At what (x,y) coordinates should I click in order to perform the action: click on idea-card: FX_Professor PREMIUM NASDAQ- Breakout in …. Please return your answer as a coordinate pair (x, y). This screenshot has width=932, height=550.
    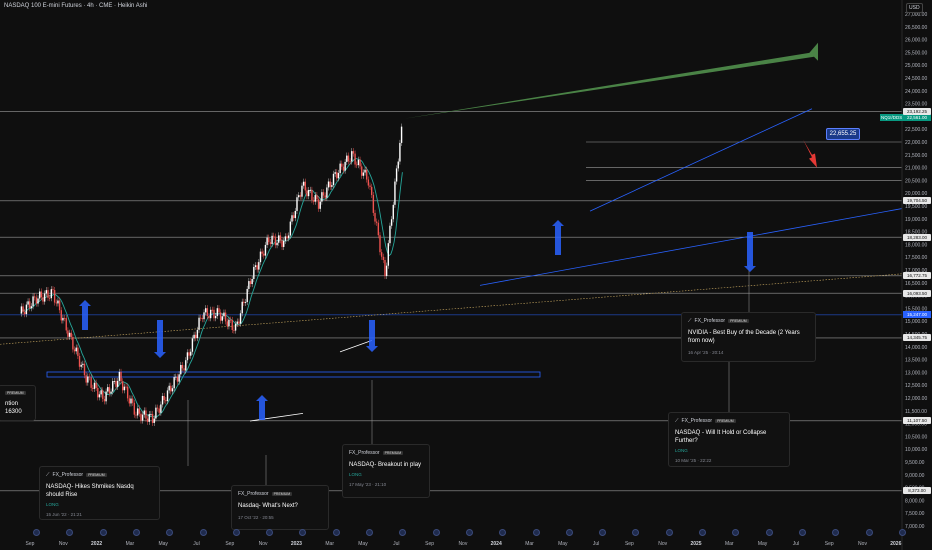
    Looking at the image, I should click on (386, 471).